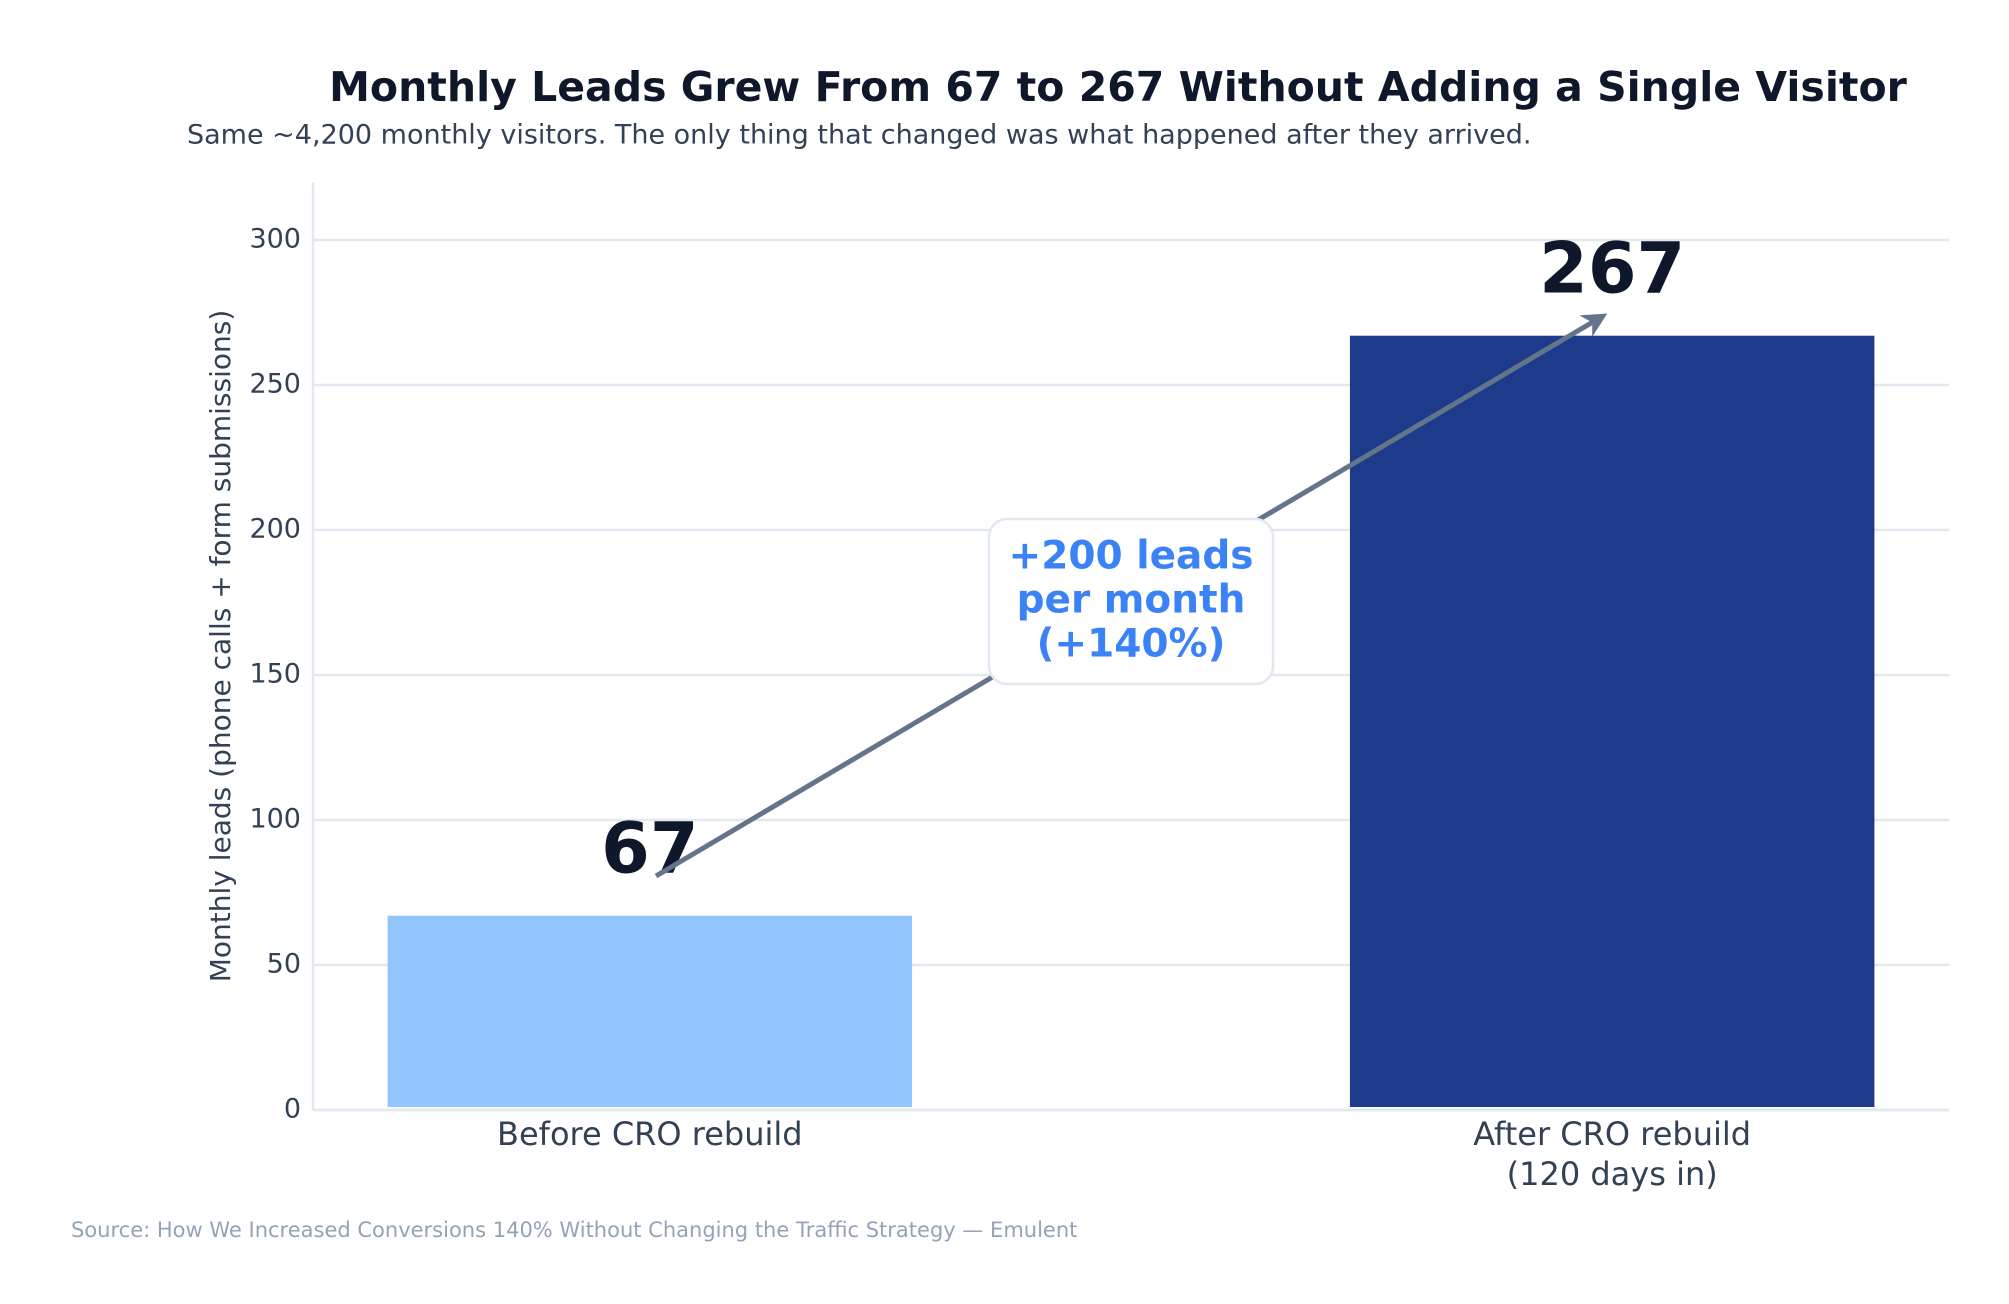 This screenshot has width=2009, height=1304. Describe the element at coordinates (275, 529) in the screenshot. I see `y-tick-label: 200` at that location.